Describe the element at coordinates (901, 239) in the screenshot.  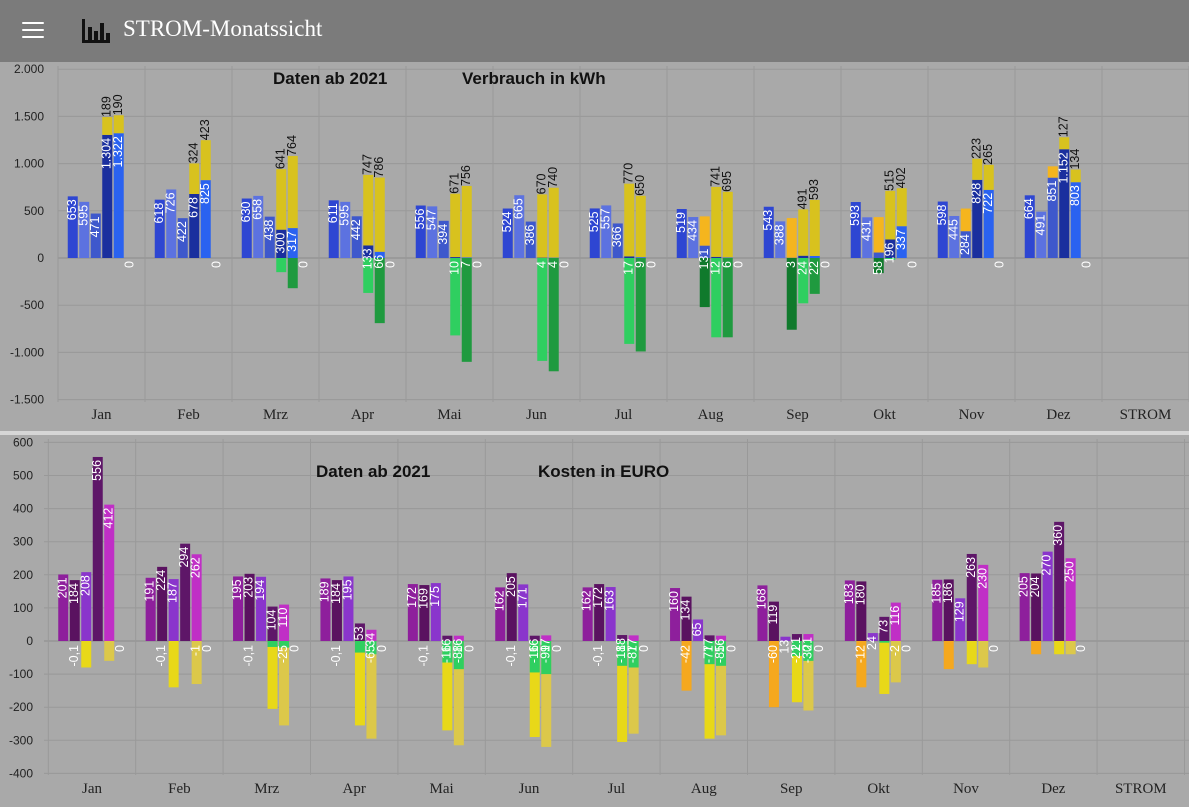
I see `value-label: 337` at that location.